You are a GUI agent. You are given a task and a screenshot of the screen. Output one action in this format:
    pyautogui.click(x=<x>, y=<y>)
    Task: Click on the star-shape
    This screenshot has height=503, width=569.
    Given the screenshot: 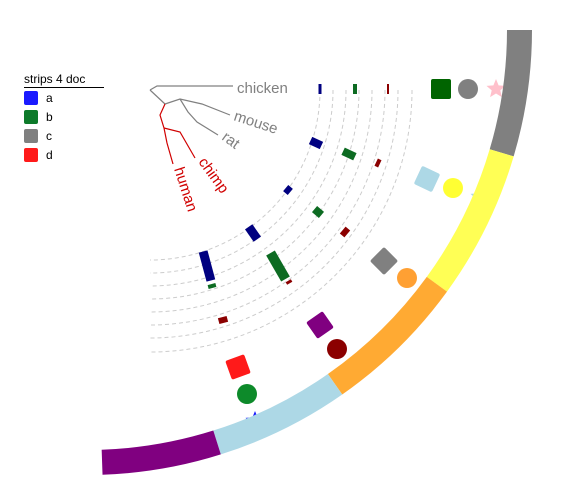 What is the action you would take?
    pyautogui.click(x=496, y=88)
    